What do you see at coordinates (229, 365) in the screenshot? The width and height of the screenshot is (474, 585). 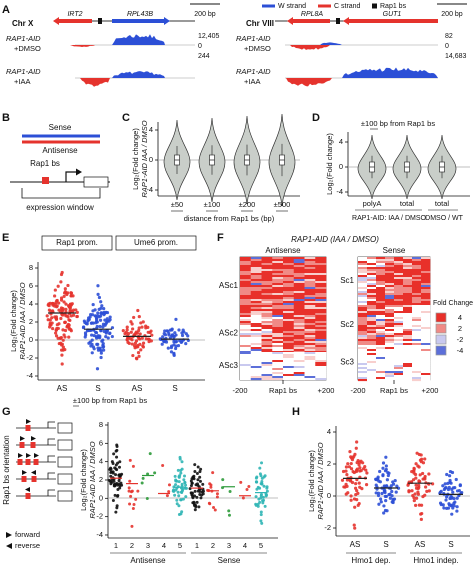 I see `cluster-label: ASc3` at bounding box center [229, 365].